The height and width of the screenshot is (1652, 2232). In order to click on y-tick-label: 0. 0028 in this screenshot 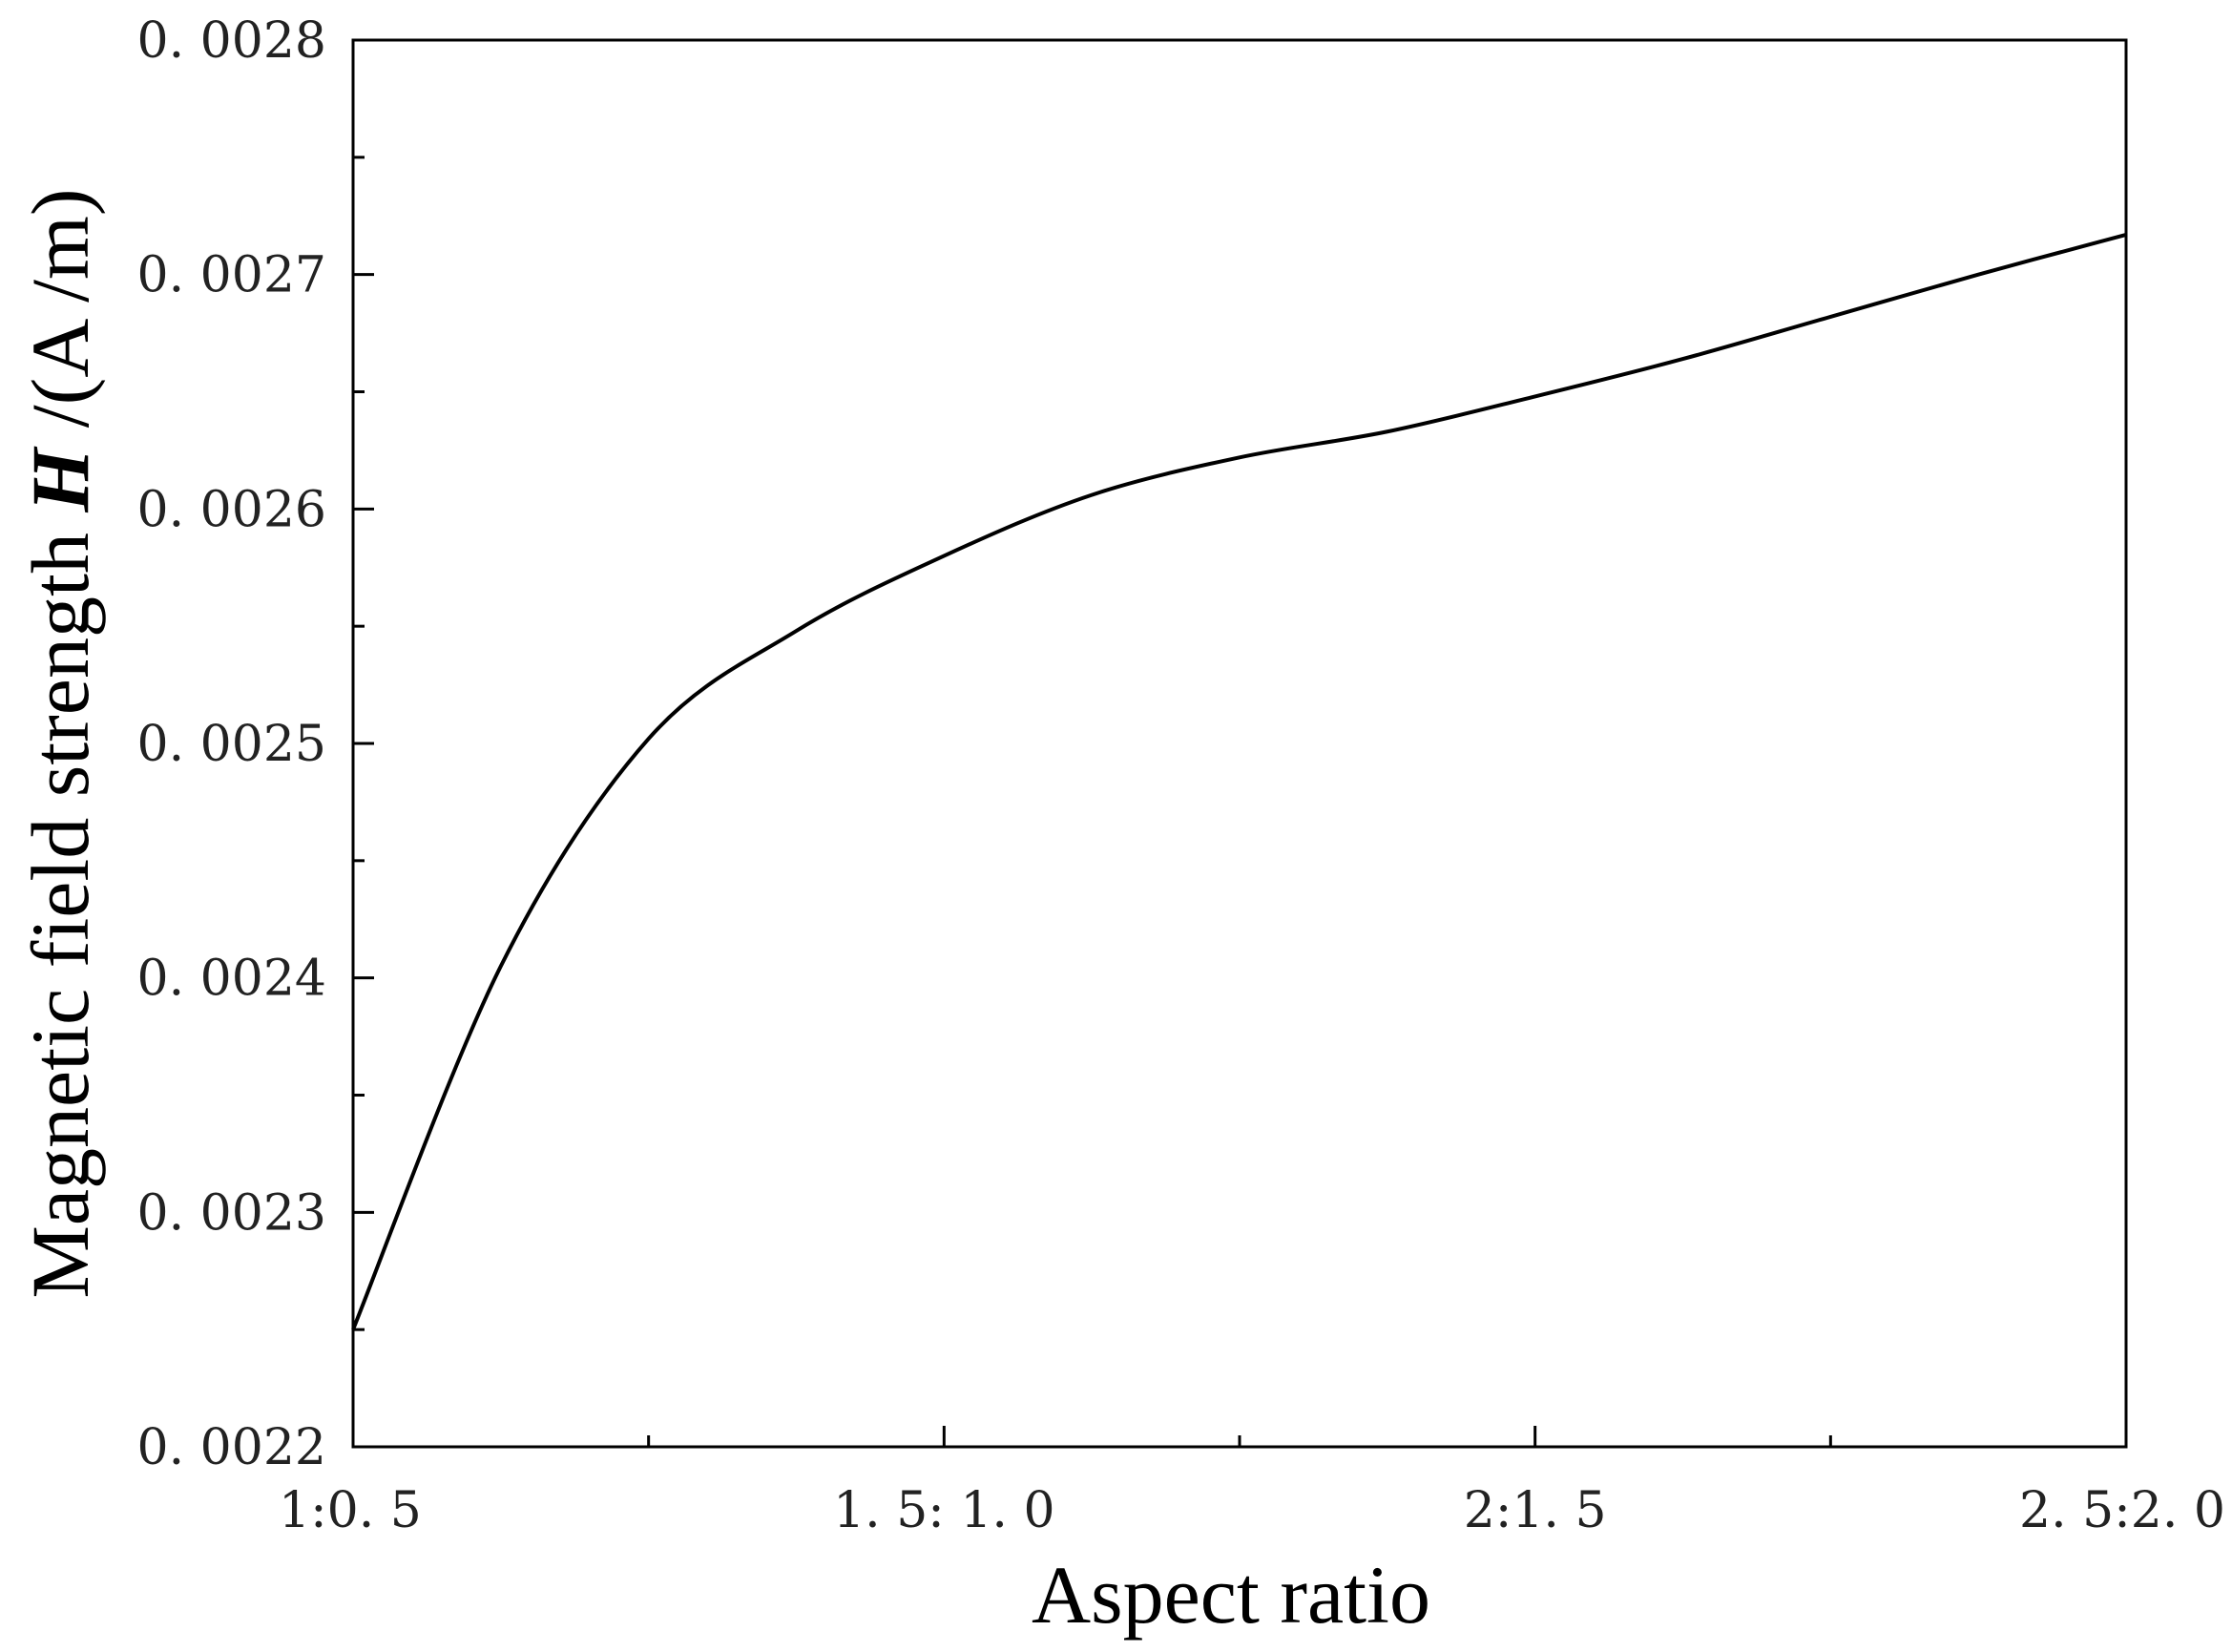, I will do `click(231, 41)`.